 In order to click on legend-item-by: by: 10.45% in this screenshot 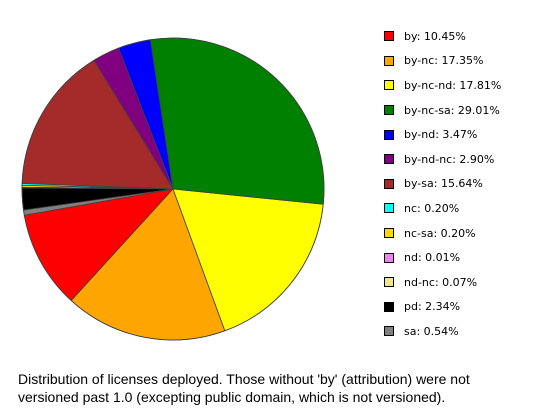, I will do `click(442, 36)`.